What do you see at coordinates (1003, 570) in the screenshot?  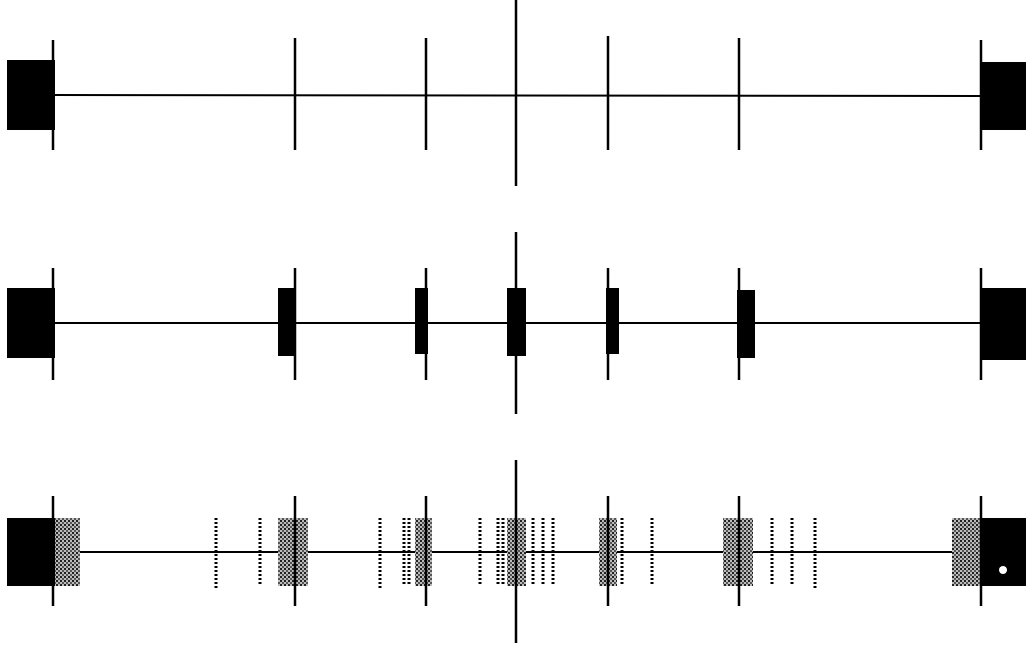 I see `end-dot` at bounding box center [1003, 570].